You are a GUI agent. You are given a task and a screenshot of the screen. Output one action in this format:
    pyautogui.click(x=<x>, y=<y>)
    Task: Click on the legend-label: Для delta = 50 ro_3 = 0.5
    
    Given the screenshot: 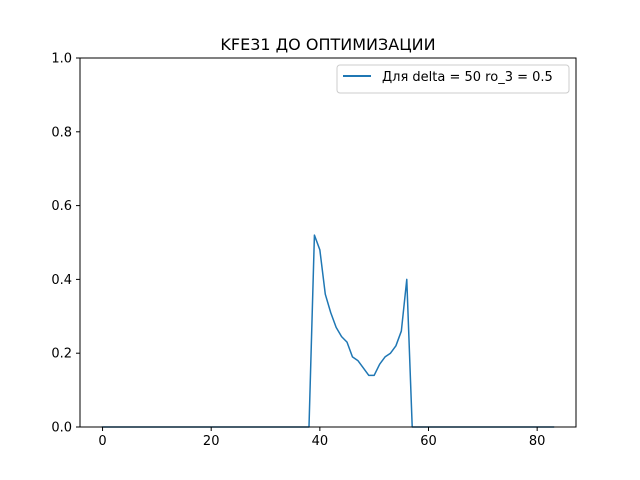 What is the action you would take?
    pyautogui.click(x=467, y=77)
    